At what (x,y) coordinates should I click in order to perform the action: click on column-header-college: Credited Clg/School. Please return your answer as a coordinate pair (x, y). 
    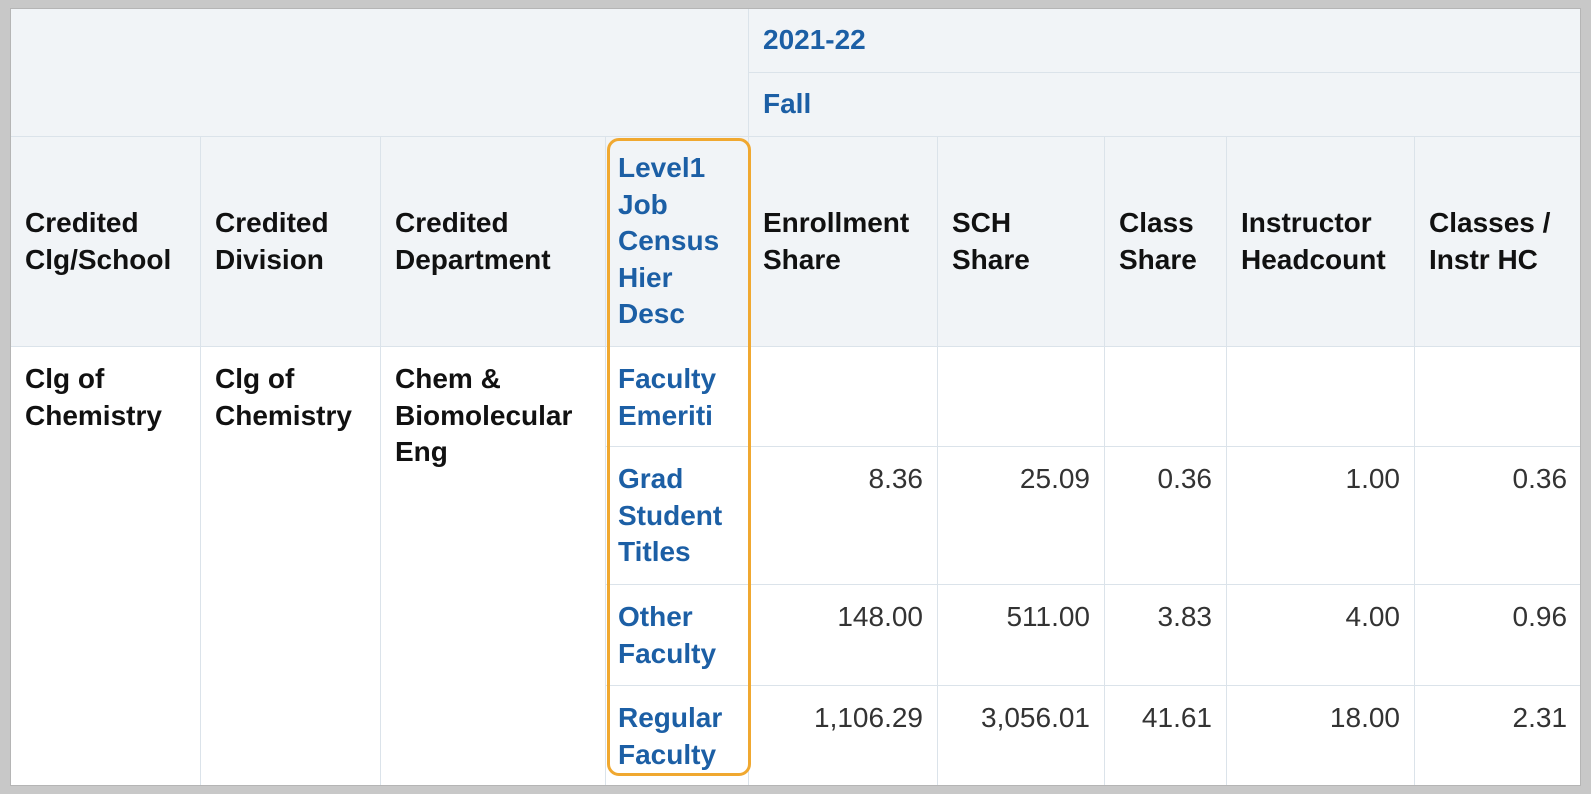
    Looking at the image, I should click on (105, 241).